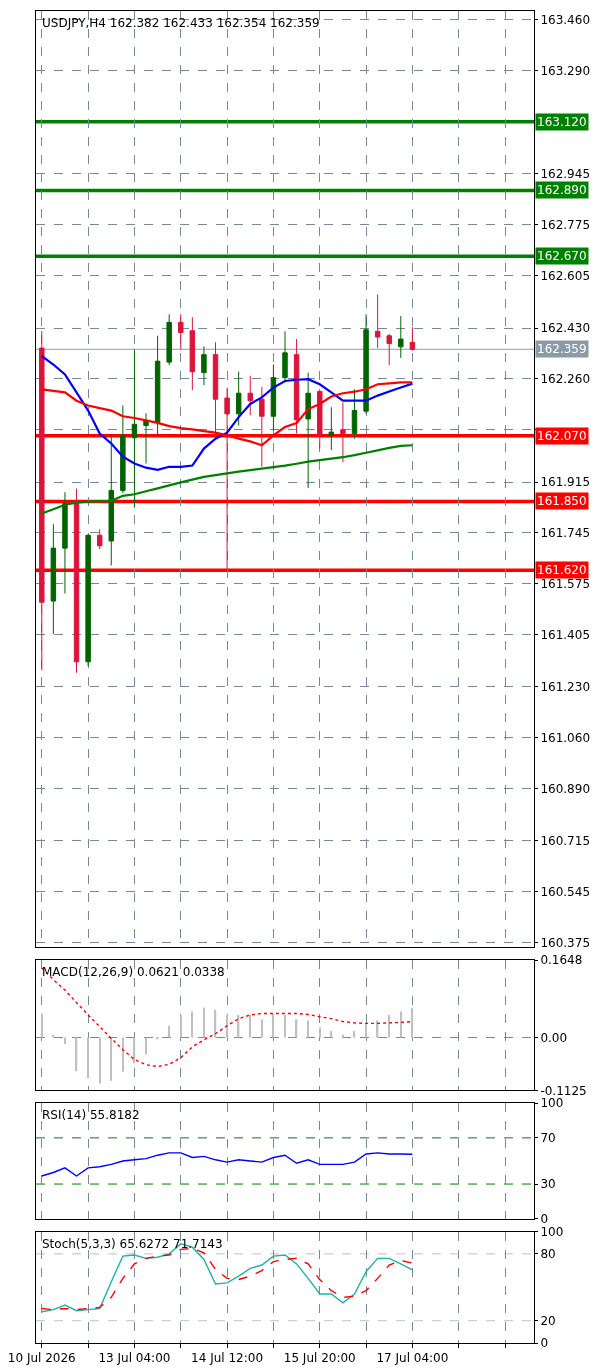 Image resolution: width=600 pixels, height=1372 pixels. I want to click on x-tick-label: 10 Jul 2026, so click(41, 1358).